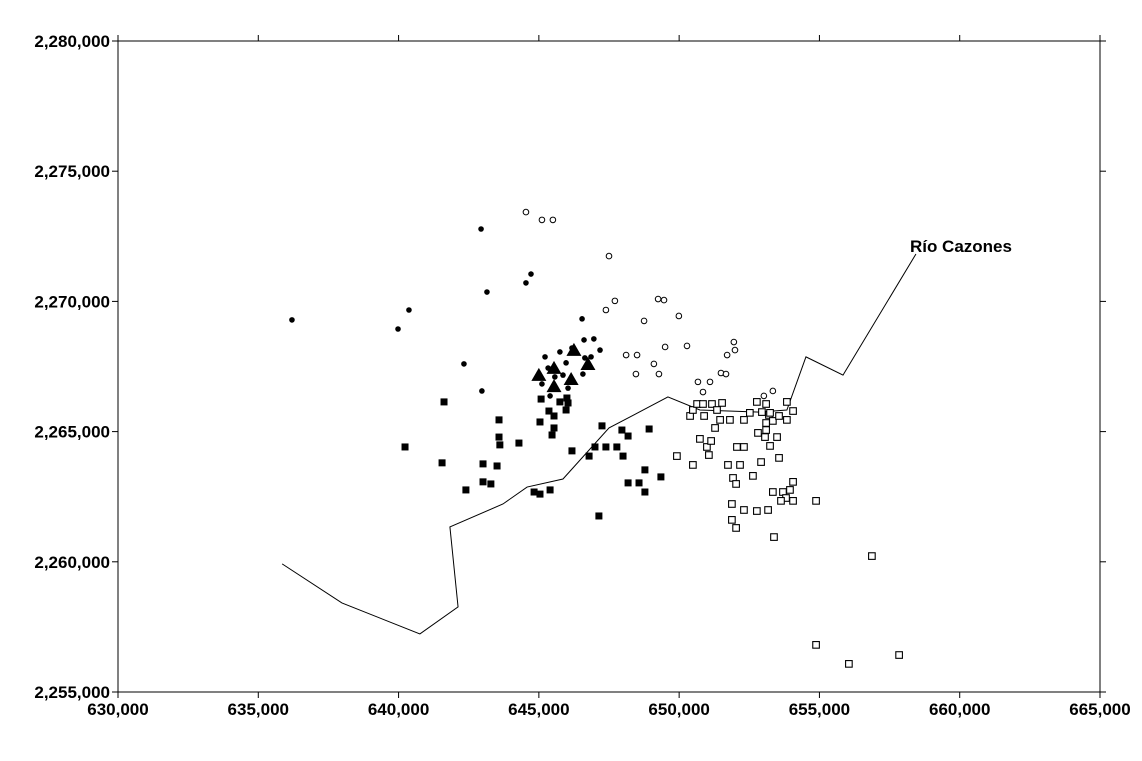  I want to click on river-label: Río Cazones, so click(961, 246).